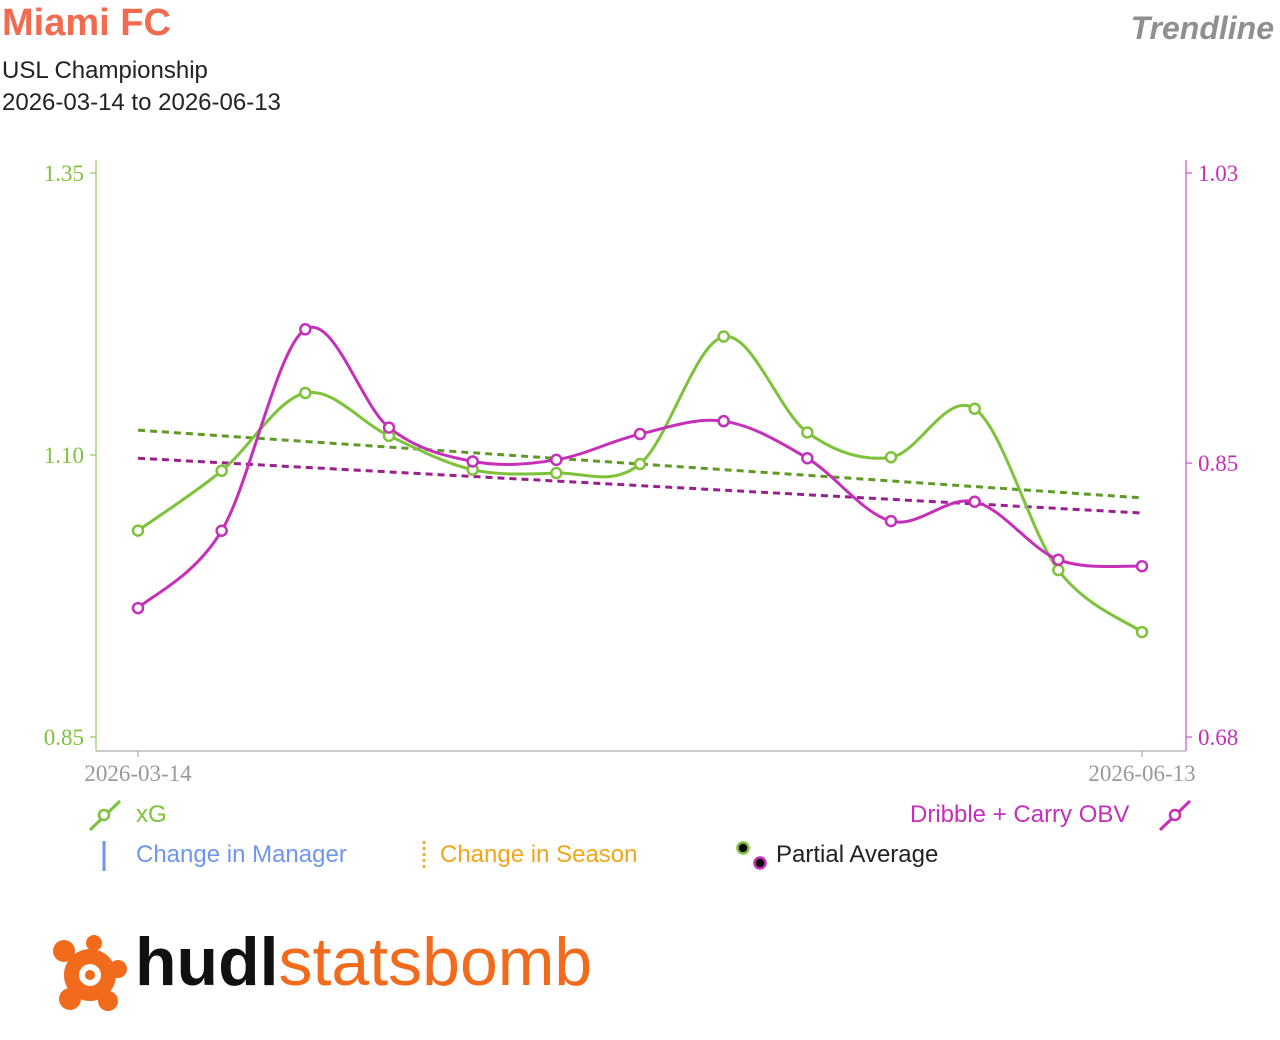 The image size is (1280, 1040). I want to click on competition-name: USL Championship, so click(105, 70).